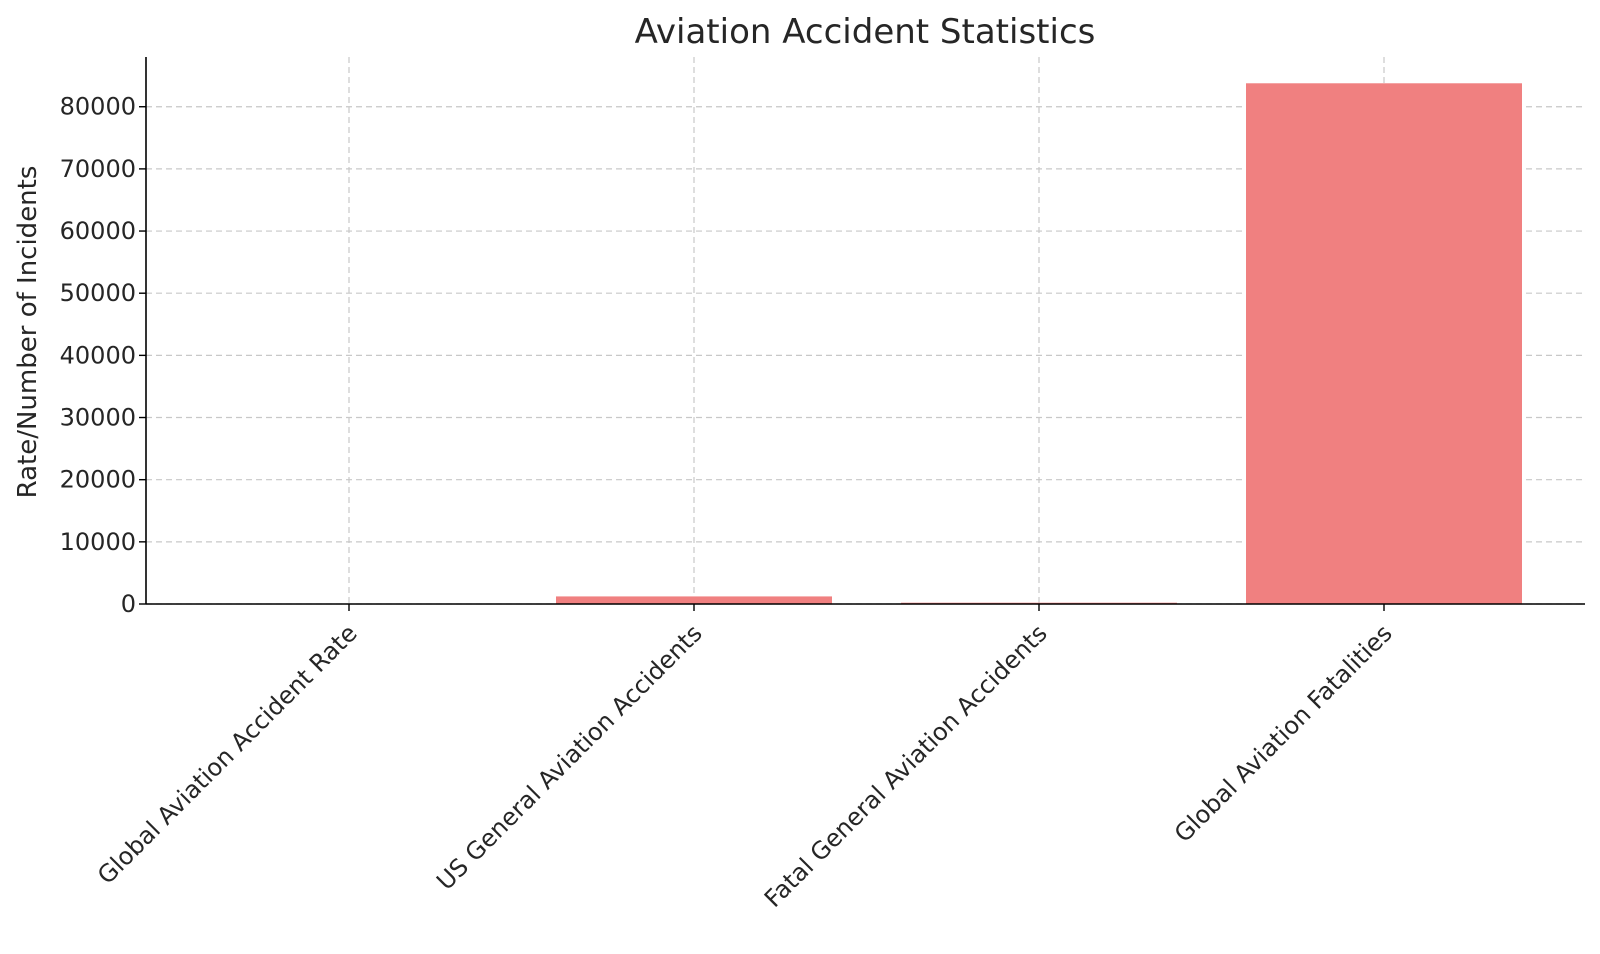 The height and width of the screenshot is (954, 1600). Describe the element at coordinates (98, 169) in the screenshot. I see `y-tick-label: 70000` at that location.